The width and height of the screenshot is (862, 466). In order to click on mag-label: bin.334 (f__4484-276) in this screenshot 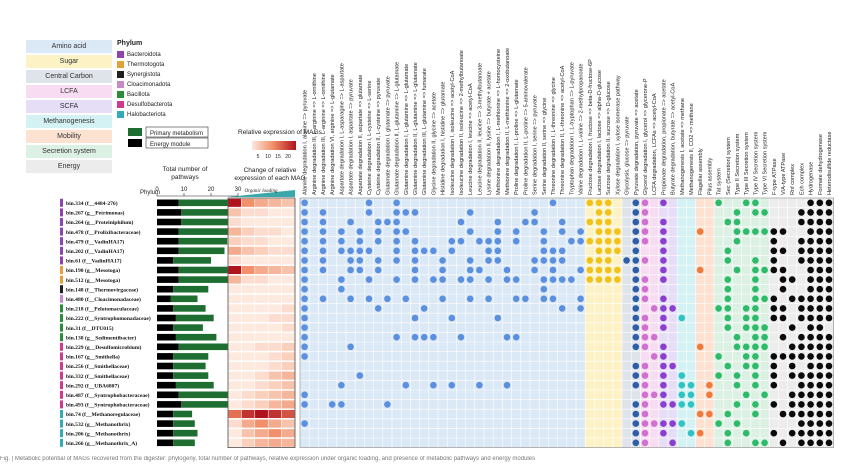, I will do `click(92, 203)`.